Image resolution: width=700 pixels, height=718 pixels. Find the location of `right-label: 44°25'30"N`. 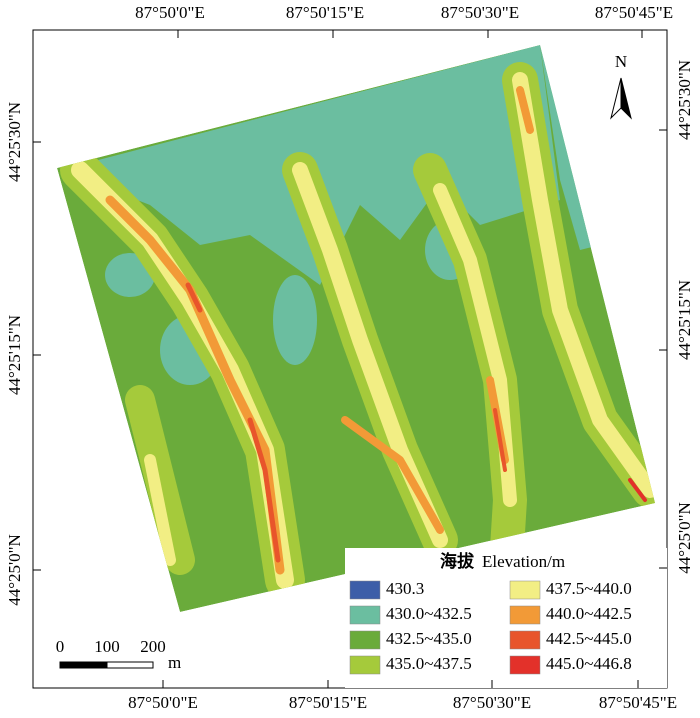

right-label: 44°25'30"N is located at coordinates (684, 100).